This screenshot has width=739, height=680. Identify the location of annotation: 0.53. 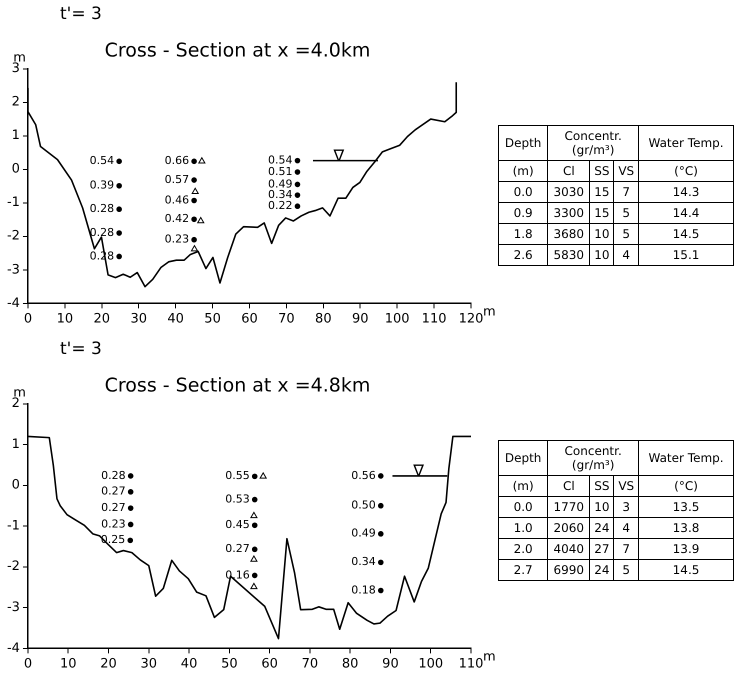
(237, 499).